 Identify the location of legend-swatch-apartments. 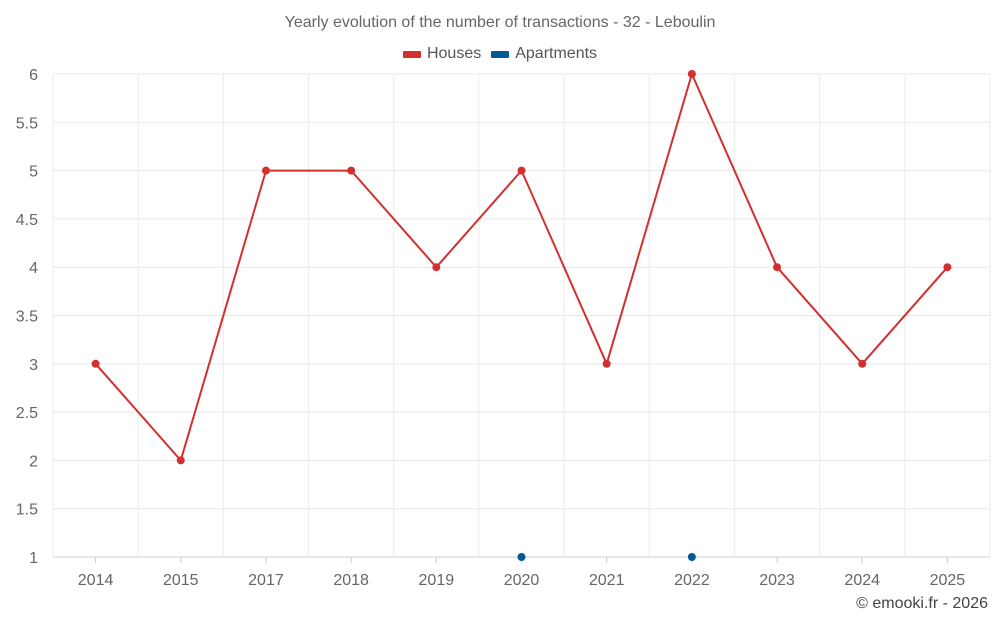
(500, 54).